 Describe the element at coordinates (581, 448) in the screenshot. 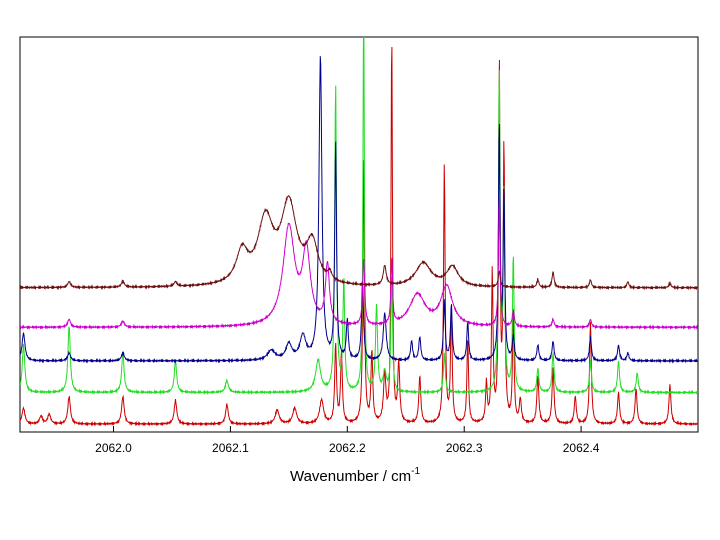

I see `x-tick-label: 2062.4` at that location.